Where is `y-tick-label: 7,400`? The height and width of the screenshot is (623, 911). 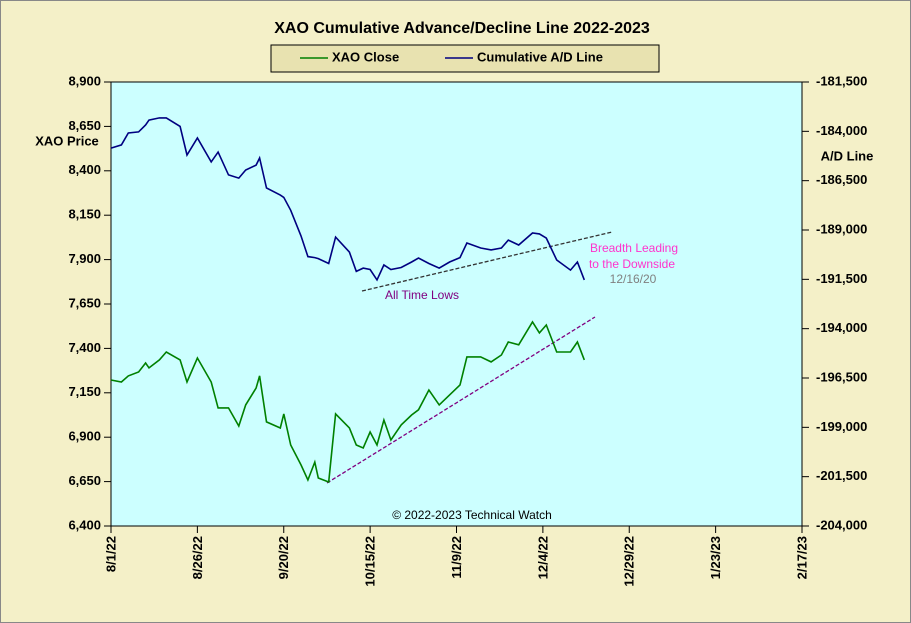 y-tick-label: 7,400 is located at coordinates (84, 347).